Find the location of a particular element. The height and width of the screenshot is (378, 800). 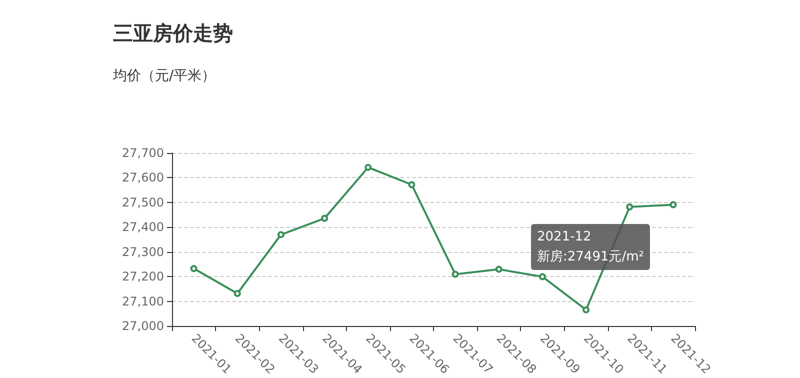

y-tick-label: 27,100 is located at coordinates (143, 301).